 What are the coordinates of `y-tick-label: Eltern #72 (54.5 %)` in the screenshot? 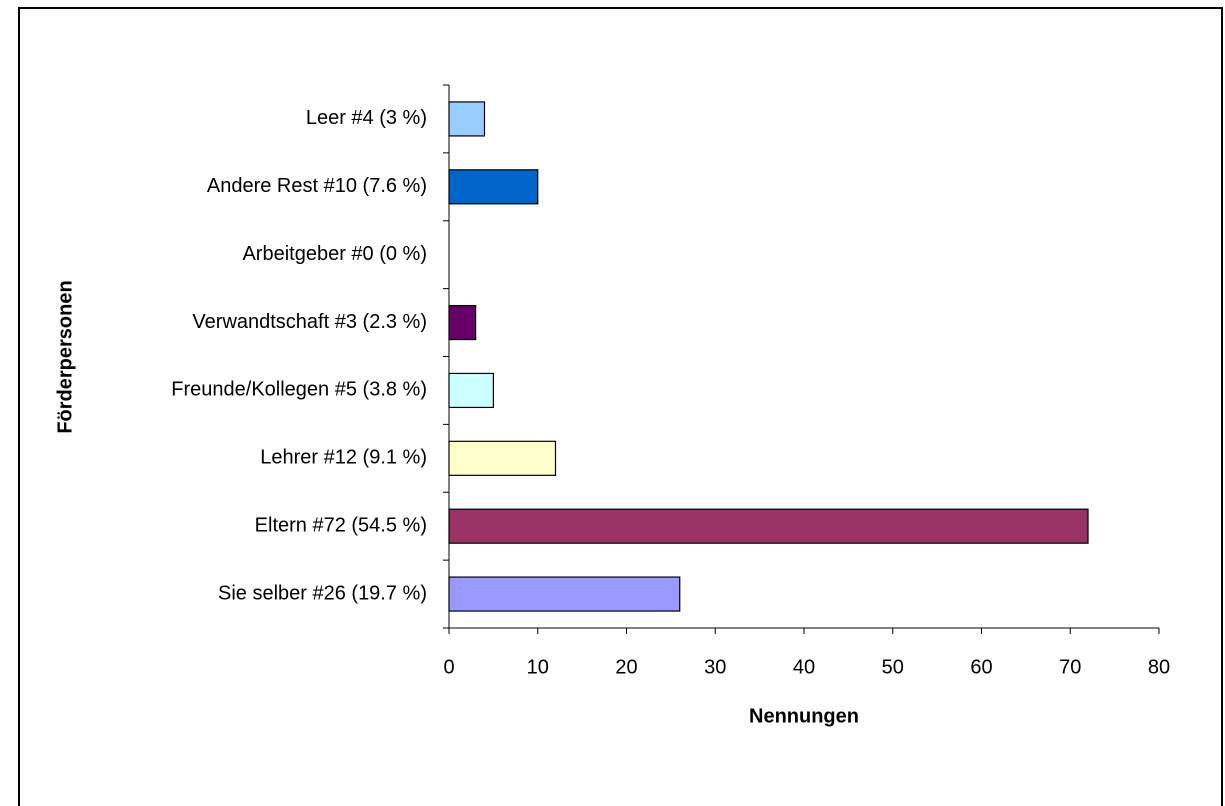 It's located at (341, 525).